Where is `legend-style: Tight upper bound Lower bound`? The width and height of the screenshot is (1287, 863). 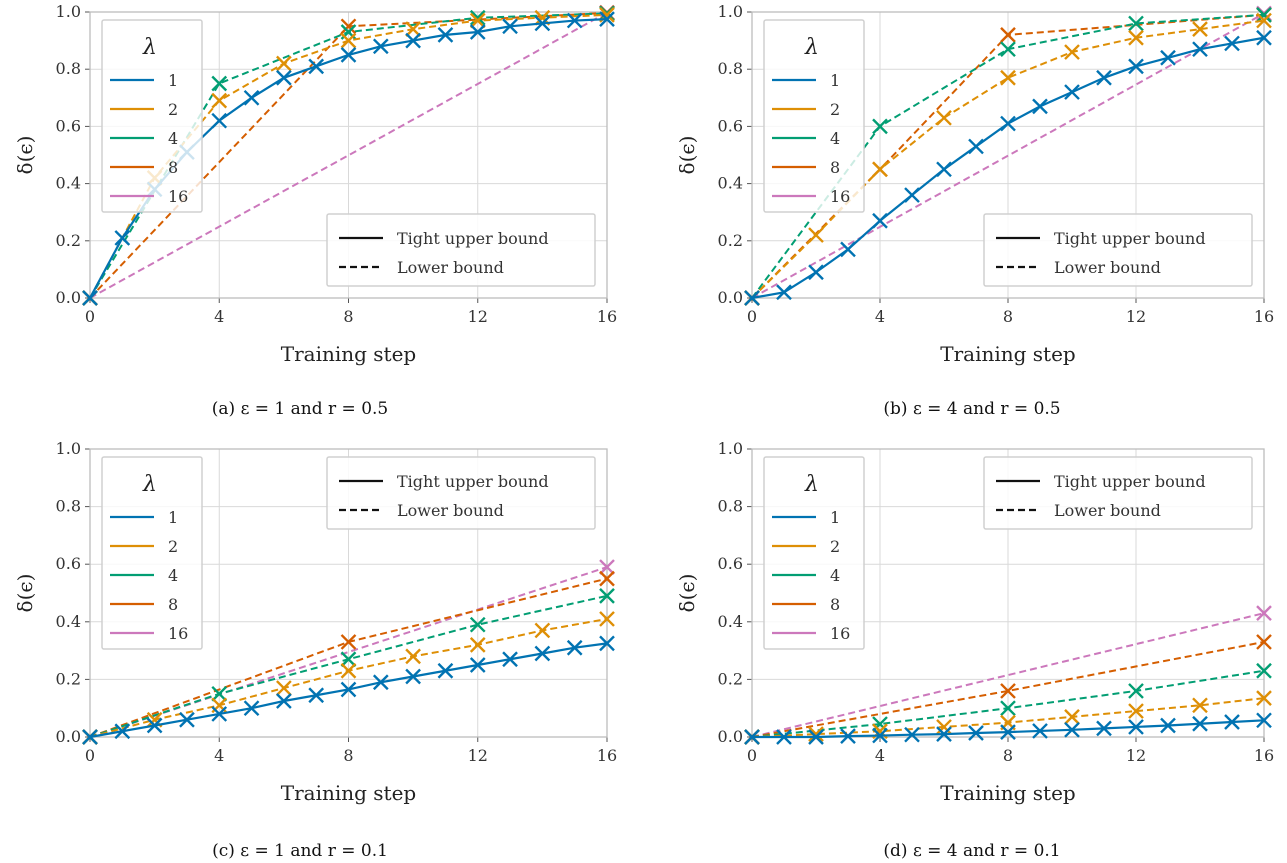
legend-style: Tight upper bound Lower bound is located at coordinates (1118, 493).